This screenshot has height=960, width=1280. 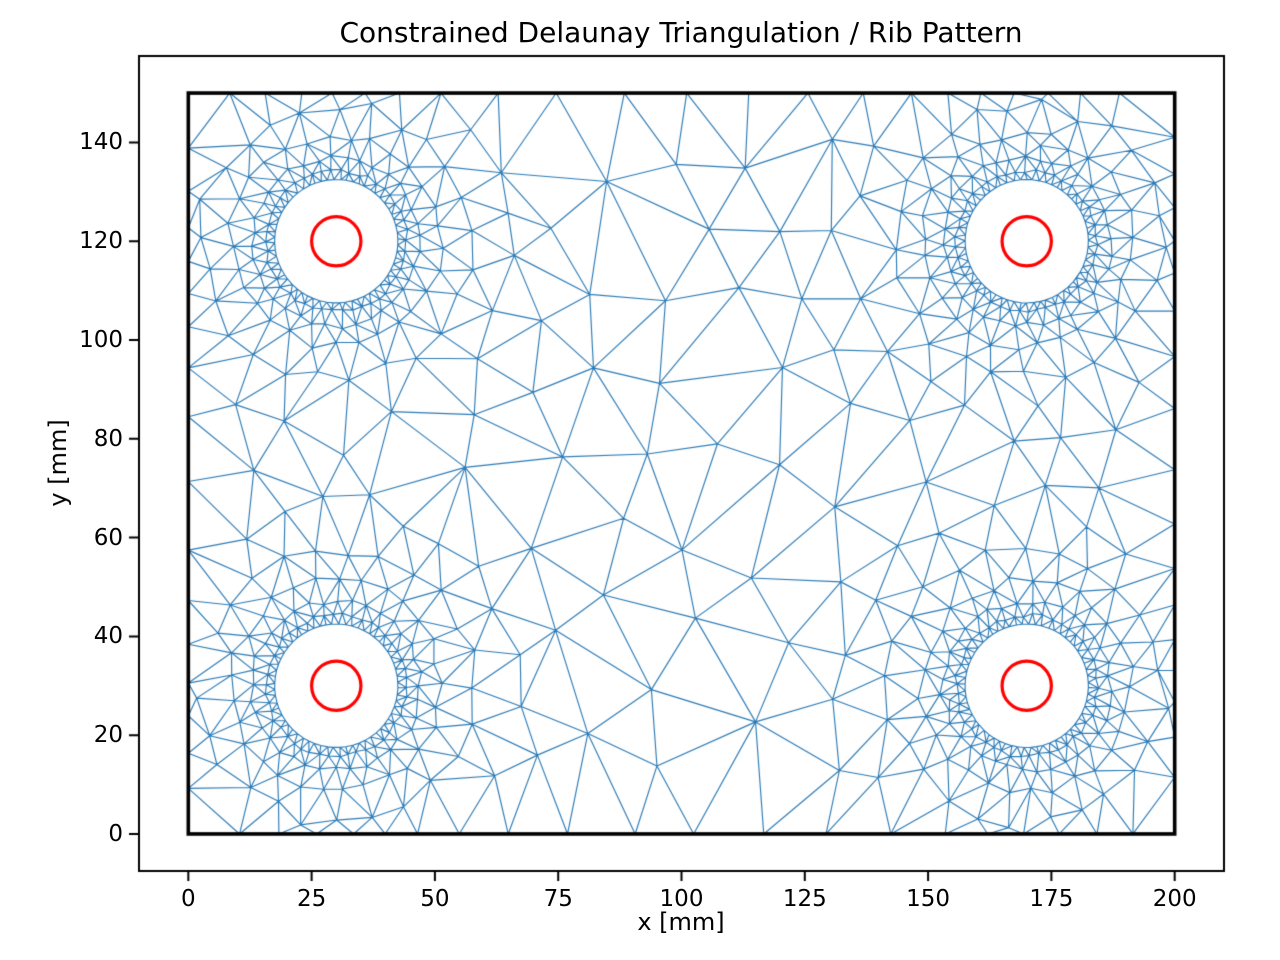 What do you see at coordinates (188, 899) in the screenshot?
I see `x-tick-label: 0` at bounding box center [188, 899].